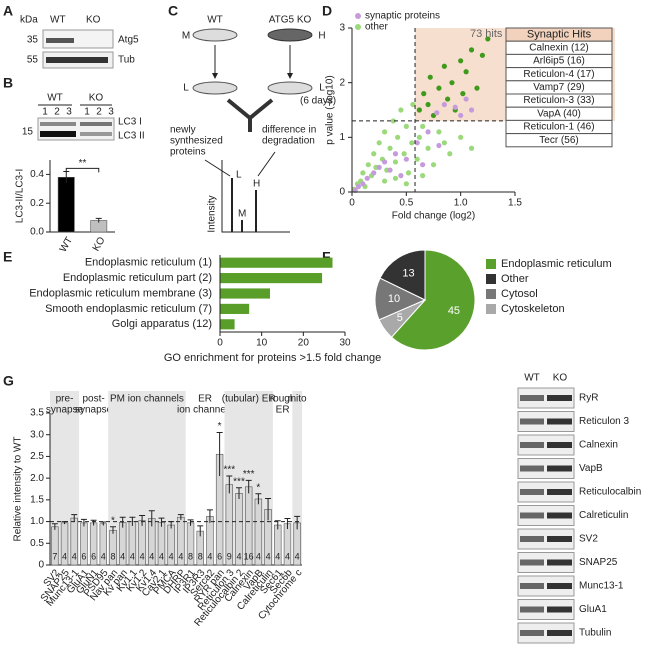 The width and height of the screenshot is (650, 662). Describe the element at coordinates (137, 278) in the screenshot. I see `y-tick-label: Endoplasmic reticulum part (2)` at that location.